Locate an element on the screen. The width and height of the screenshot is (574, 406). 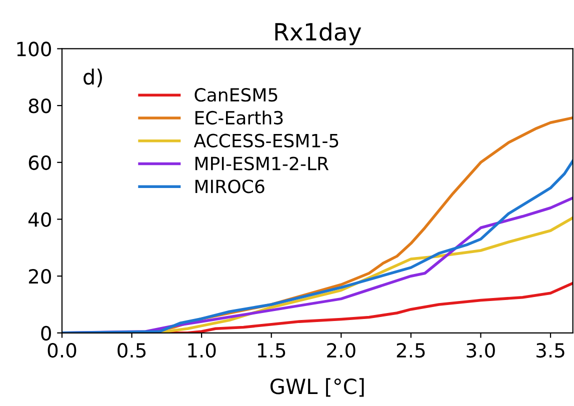
x-tick-label: 1.0 is located at coordinates (202, 350).